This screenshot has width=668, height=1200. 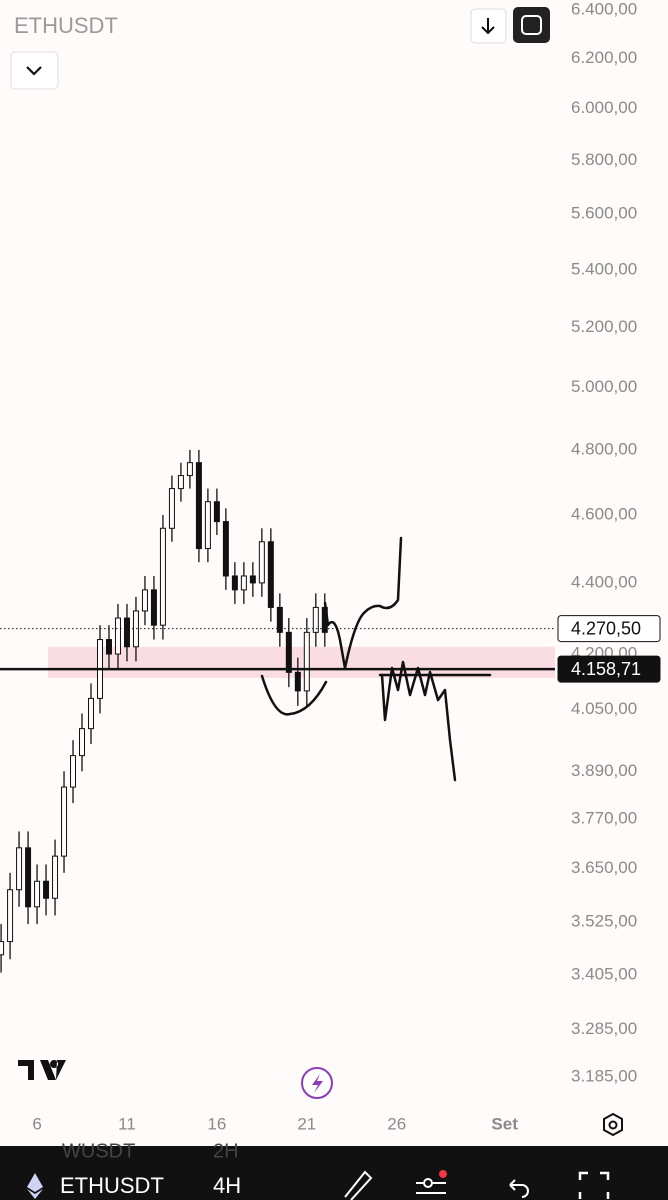 What do you see at coordinates (36, 1123) in the screenshot?
I see `x-tick-label: 6` at bounding box center [36, 1123].